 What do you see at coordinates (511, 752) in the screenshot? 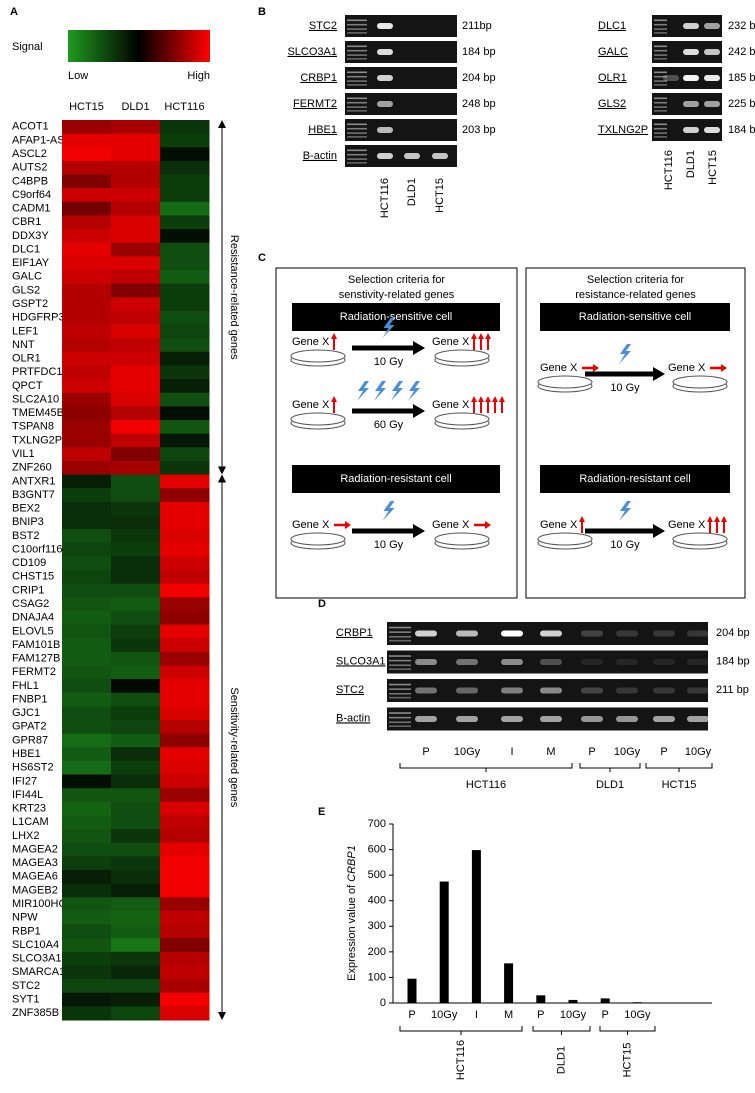
I see `lane-label: I` at bounding box center [511, 752].